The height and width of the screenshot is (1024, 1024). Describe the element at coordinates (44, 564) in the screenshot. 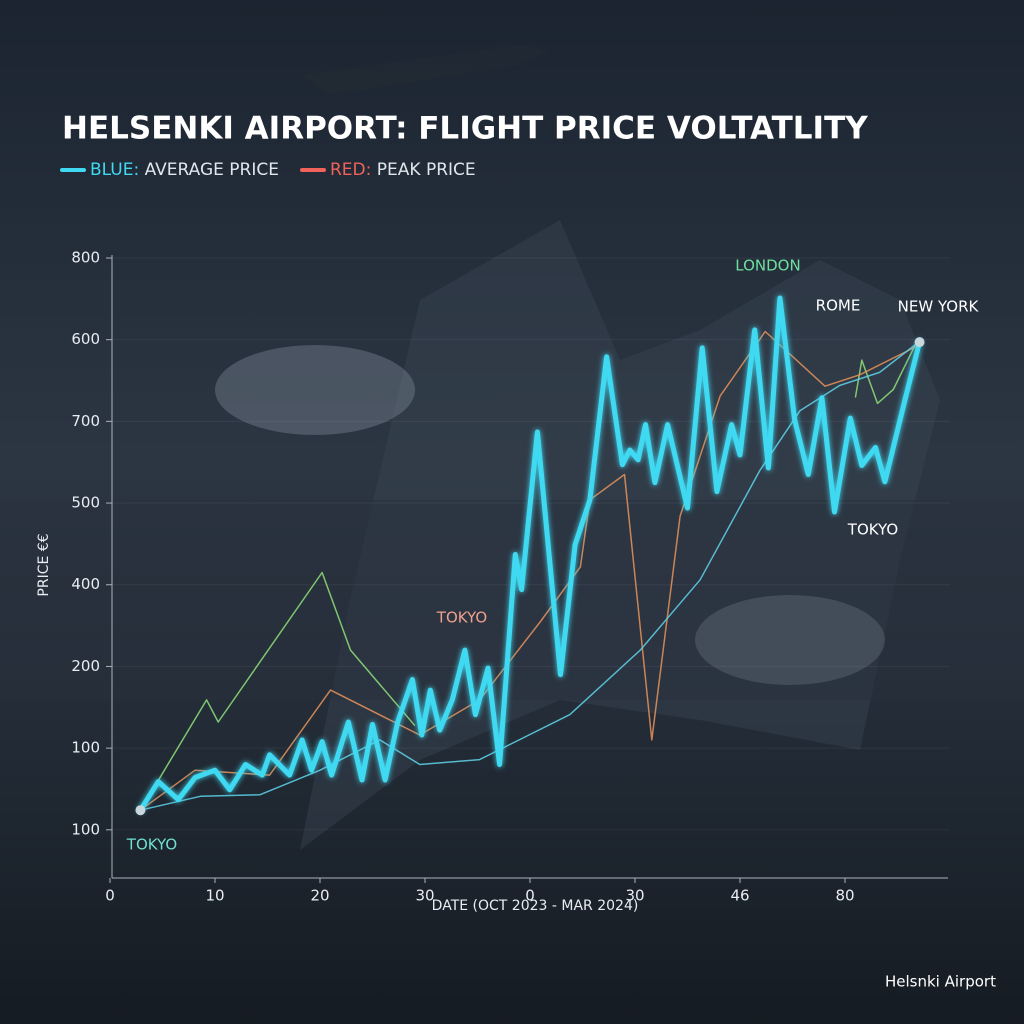

I see `y-axis-label: PRICE €€` at that location.